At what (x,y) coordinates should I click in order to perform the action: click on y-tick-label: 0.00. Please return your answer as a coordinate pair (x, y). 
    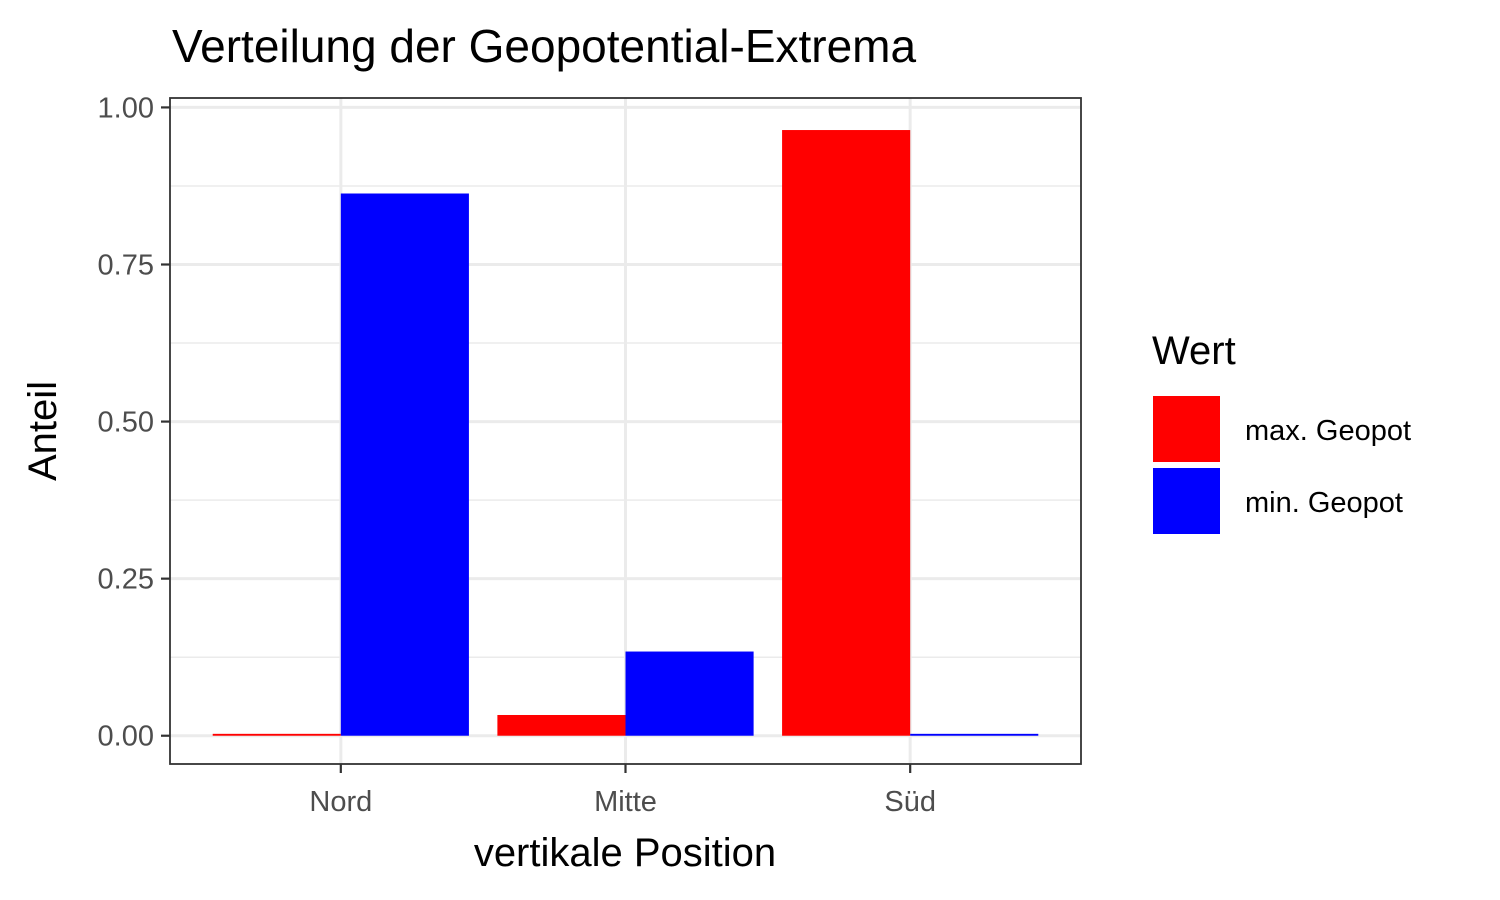
    Looking at the image, I should click on (126, 737).